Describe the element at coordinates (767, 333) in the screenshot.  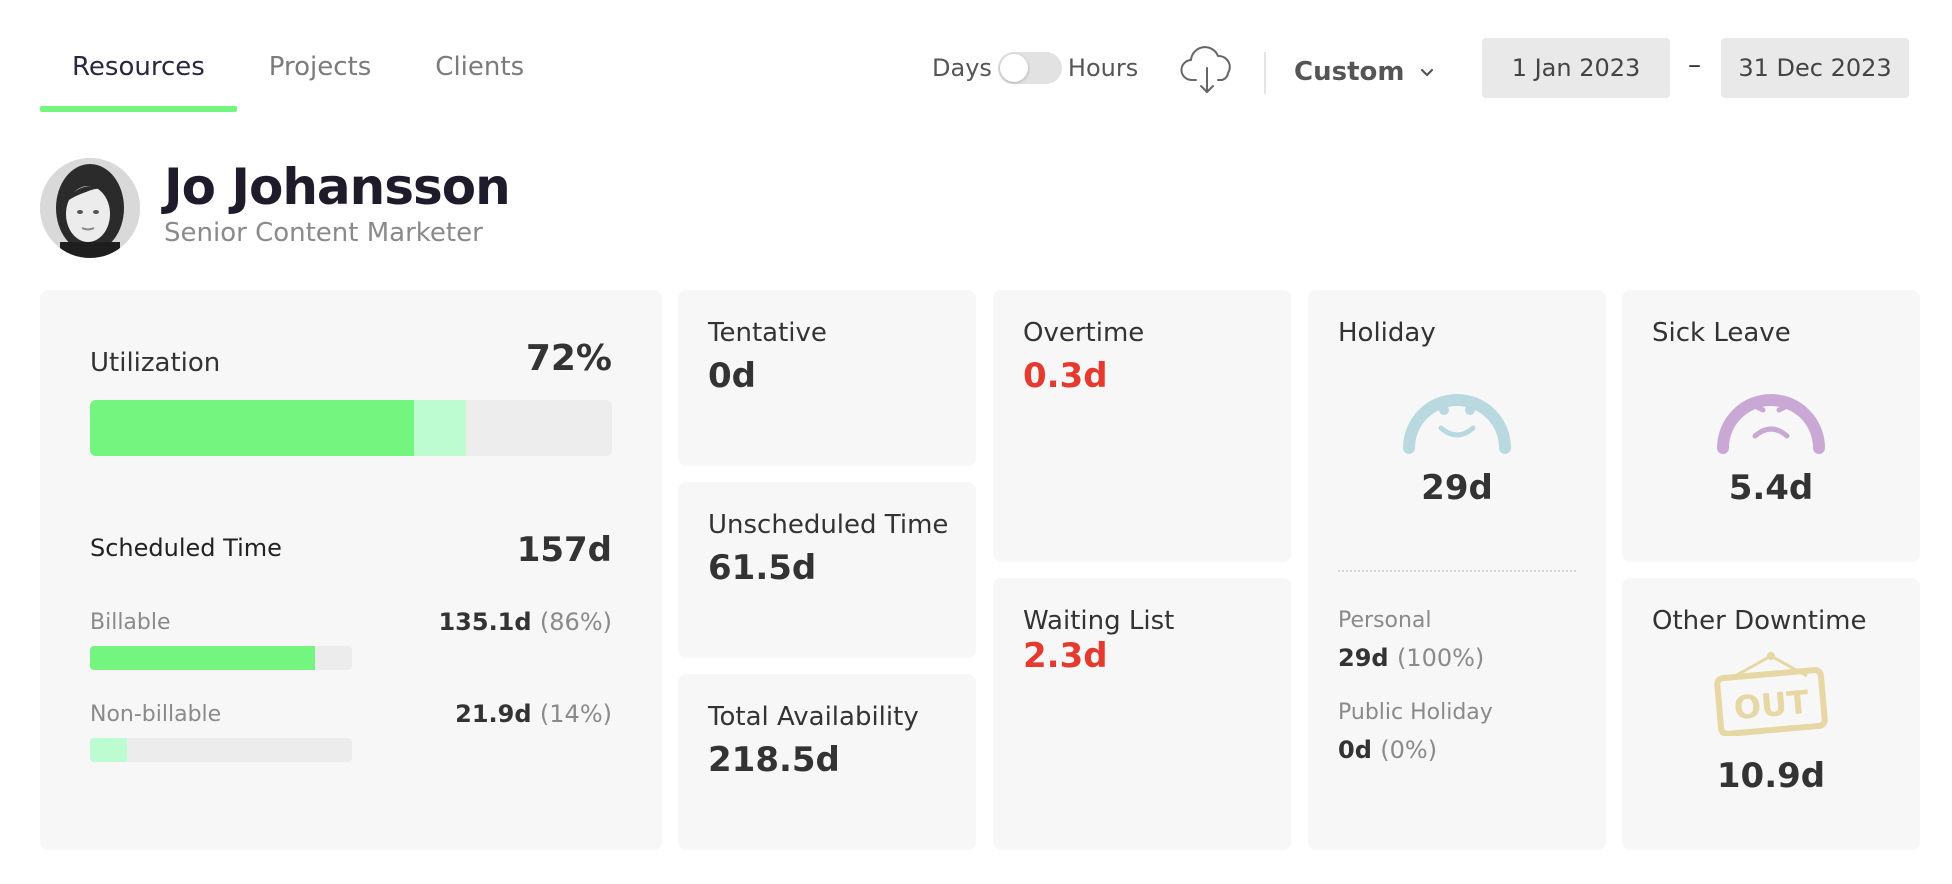
I see `tentative-title: Tentative` at that location.